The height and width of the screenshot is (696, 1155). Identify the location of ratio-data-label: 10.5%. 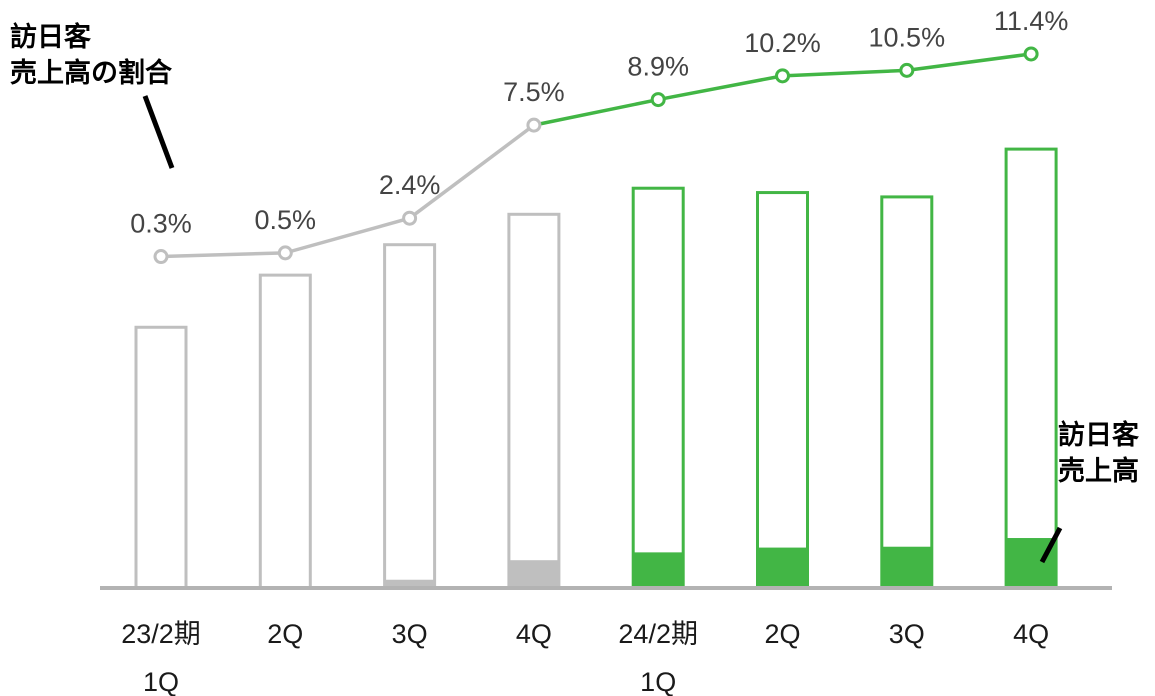
(907, 37).